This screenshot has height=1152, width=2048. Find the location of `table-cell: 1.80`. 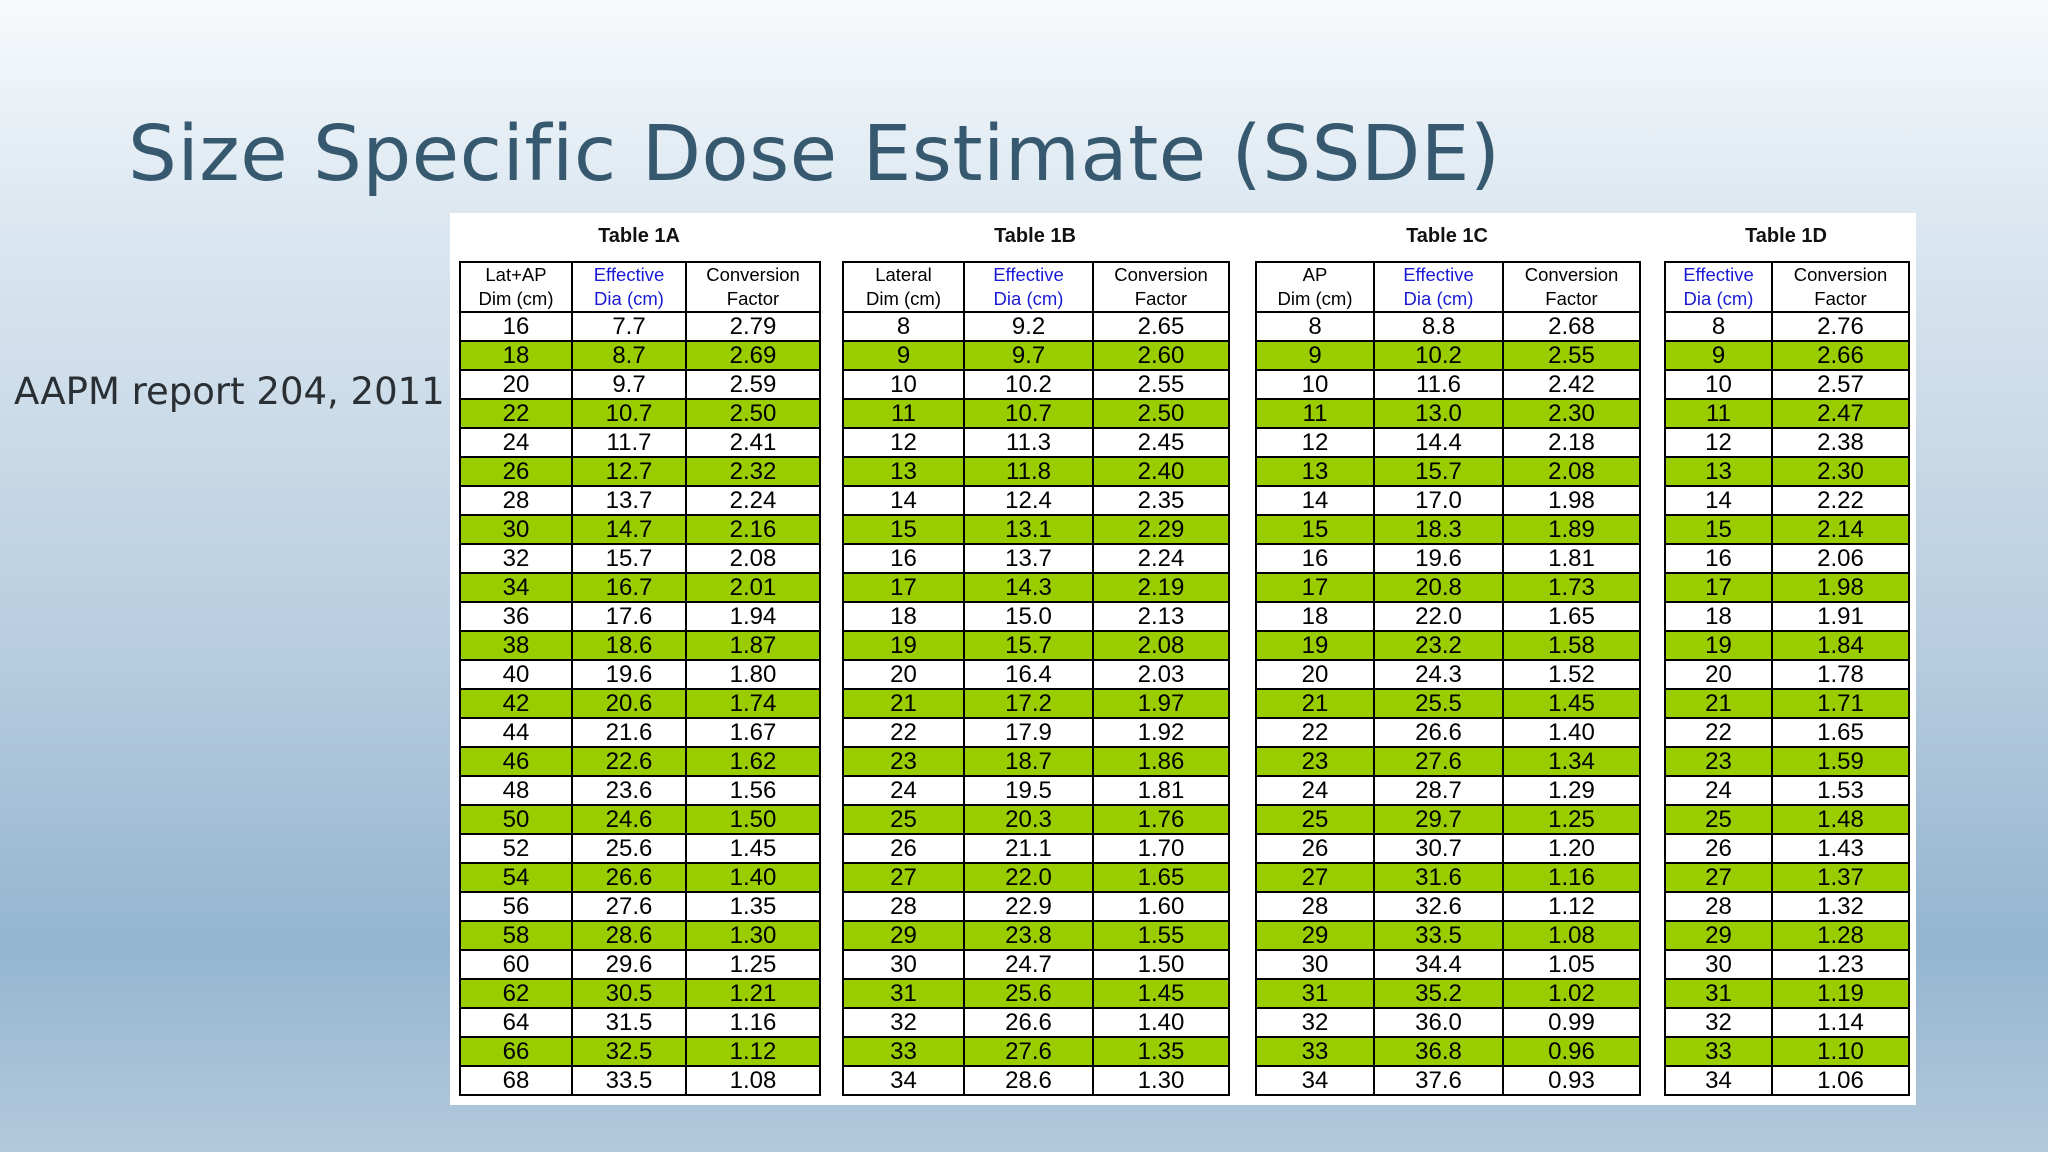

table-cell: 1.80 is located at coordinates (753, 674).